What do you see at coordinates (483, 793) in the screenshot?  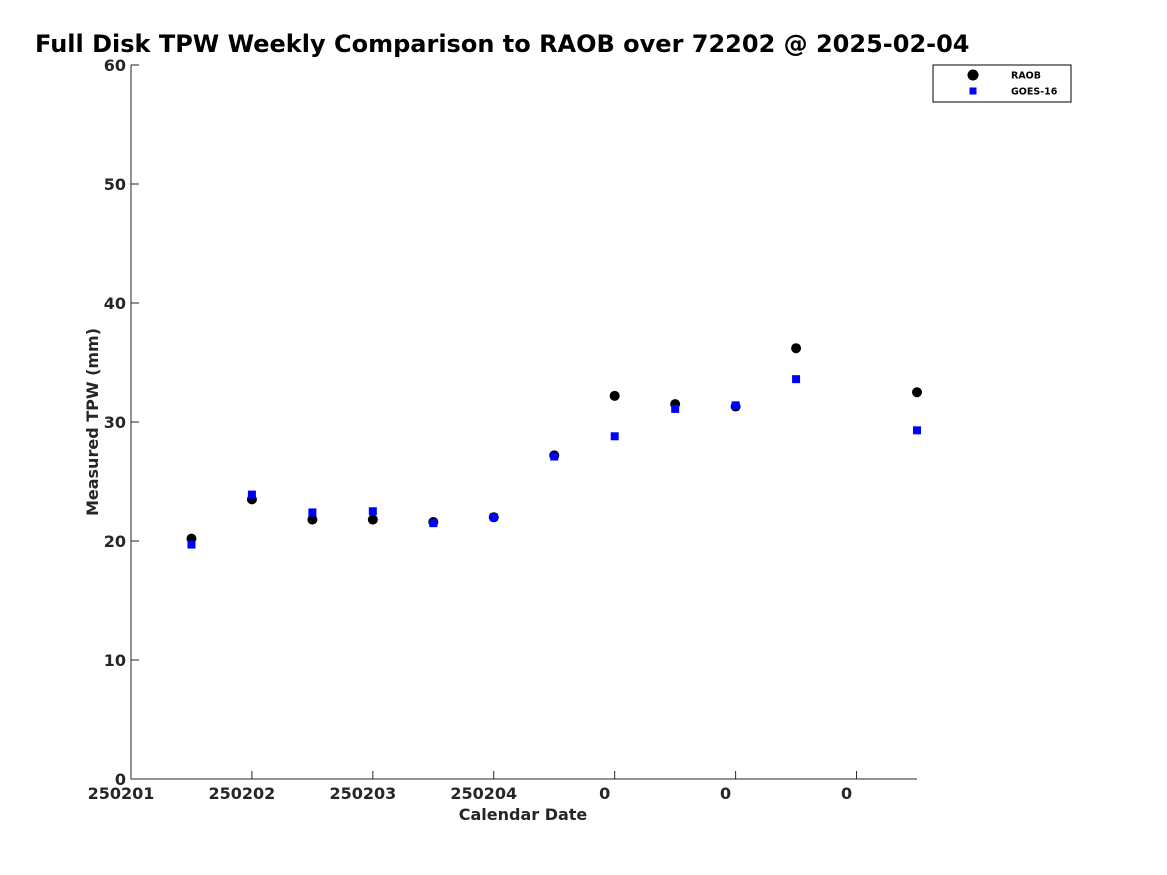 I see `x-tick-label: 250204` at bounding box center [483, 793].